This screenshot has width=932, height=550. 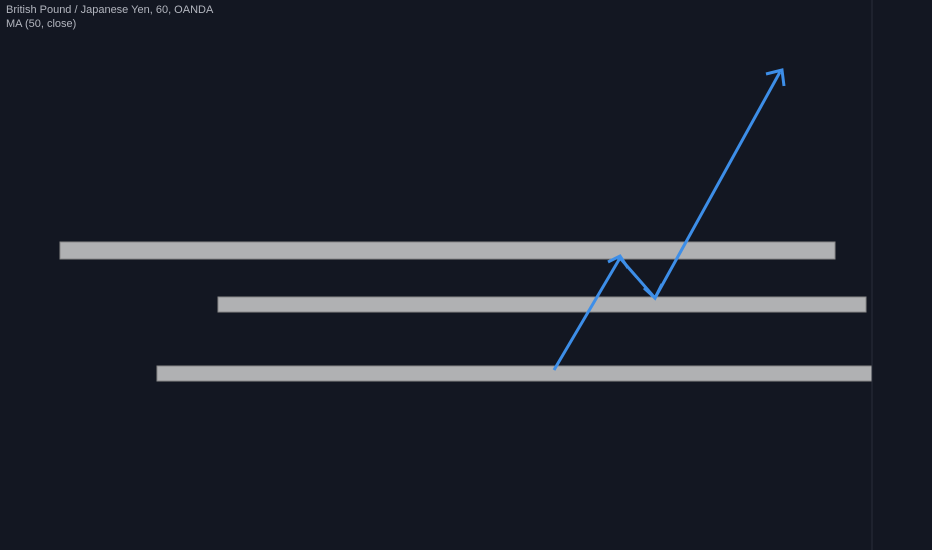 What do you see at coordinates (110, 10) in the screenshot?
I see `chart-title: British Pound / Japanese Yen, 60, OANDA` at bounding box center [110, 10].